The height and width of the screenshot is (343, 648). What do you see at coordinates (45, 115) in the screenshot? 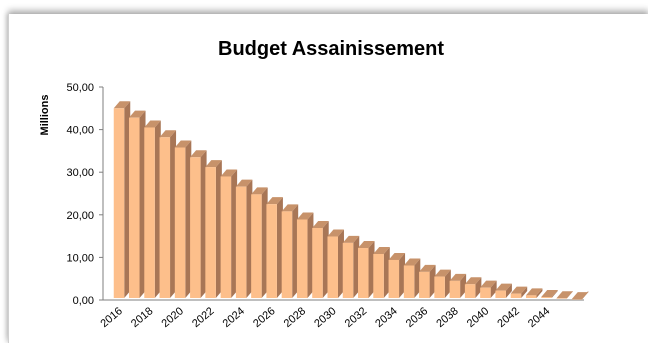
I see `y-axis-label: Millions` at bounding box center [45, 115].